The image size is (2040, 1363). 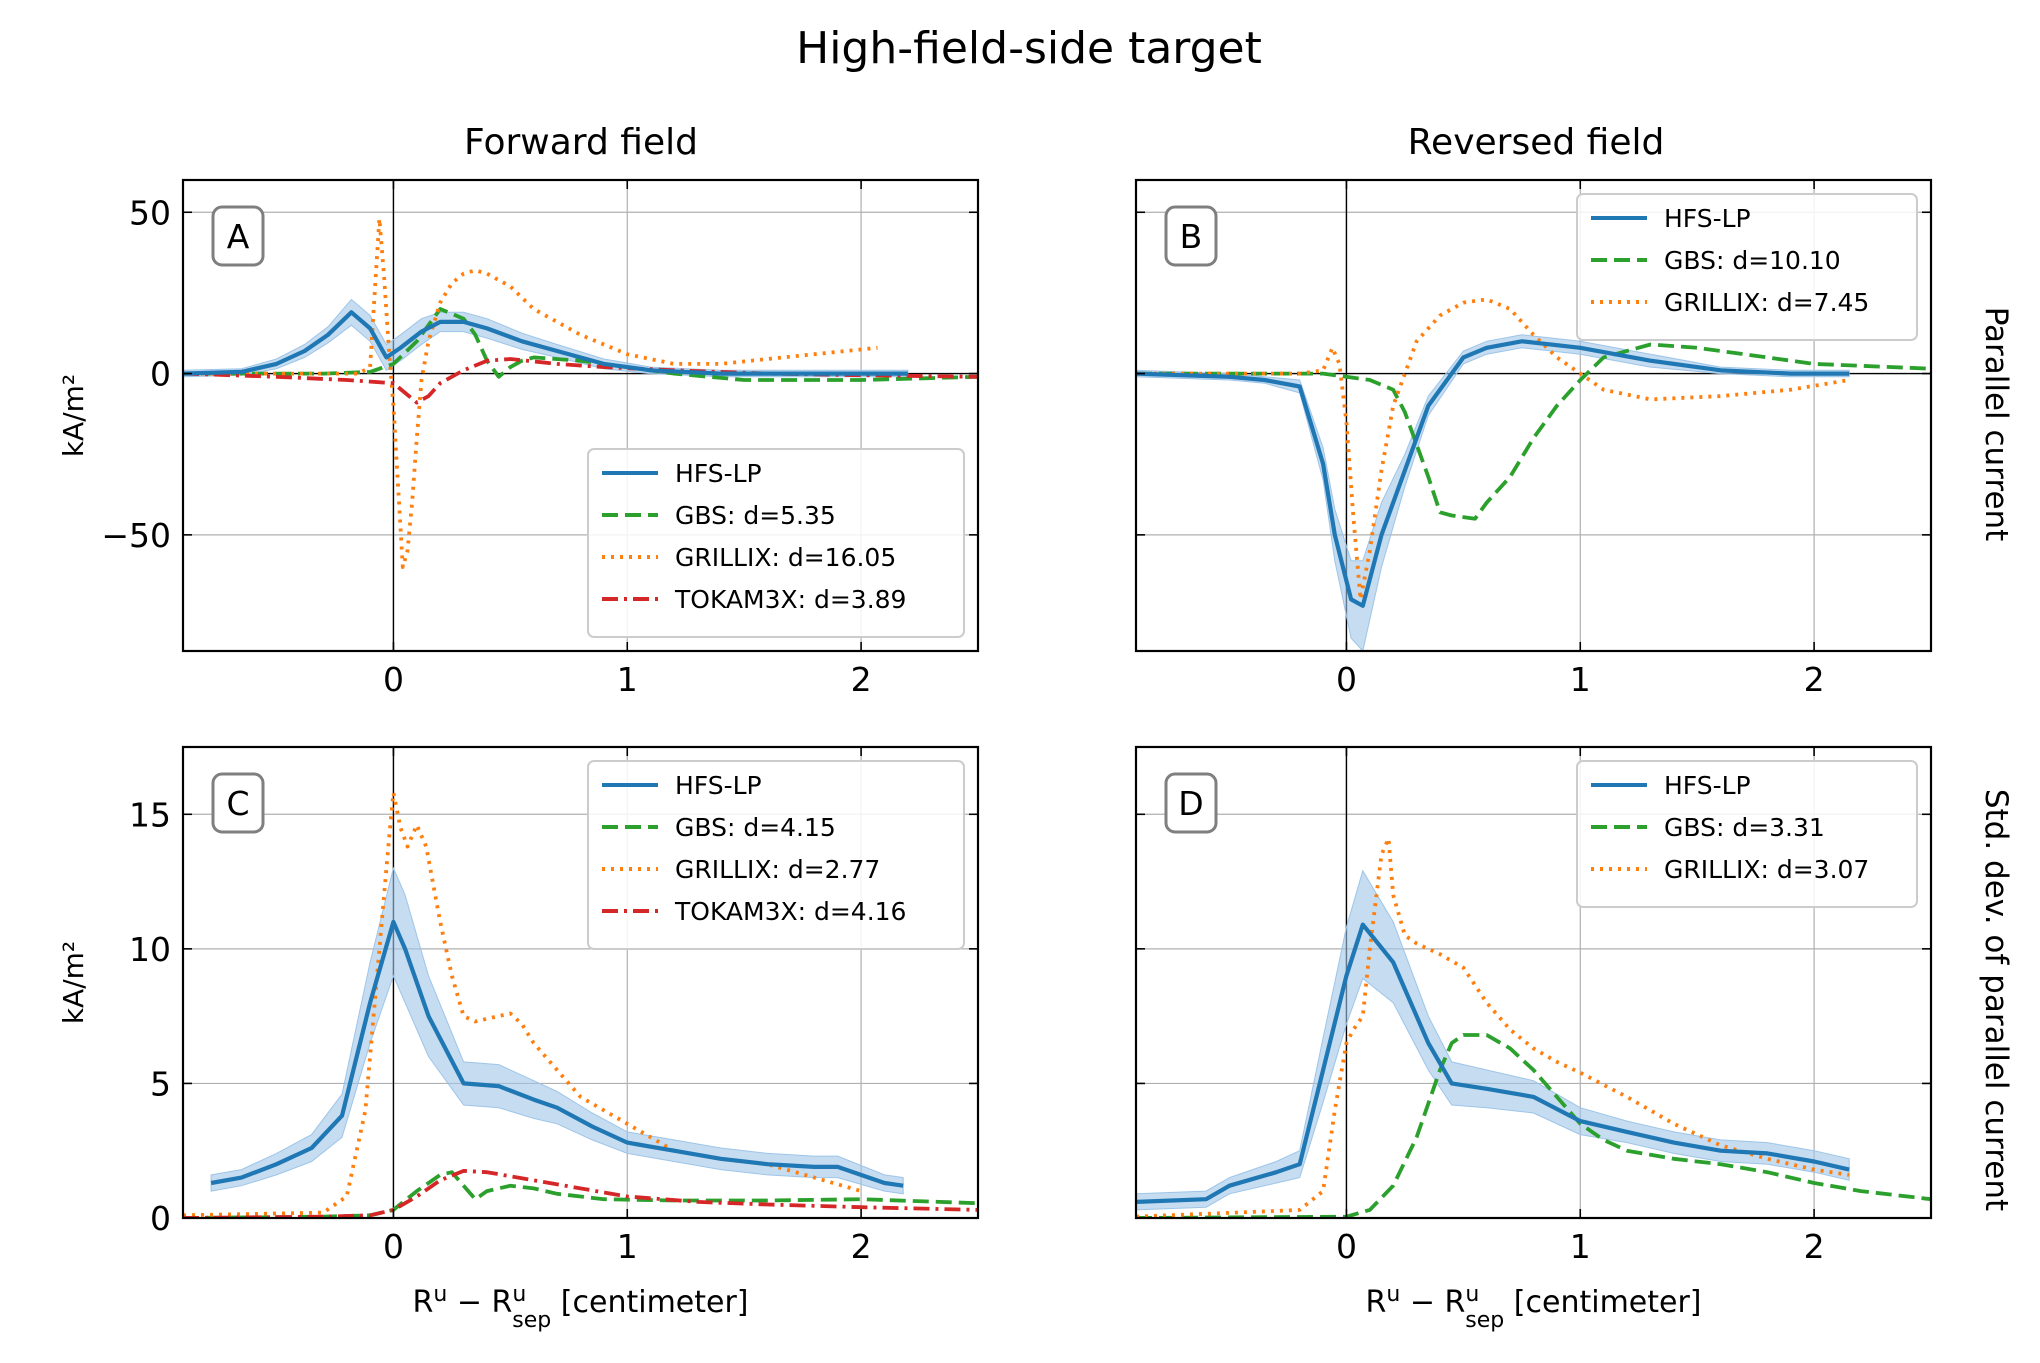 I want to click on legend-label: GBS: d=5.35, so click(x=755, y=515).